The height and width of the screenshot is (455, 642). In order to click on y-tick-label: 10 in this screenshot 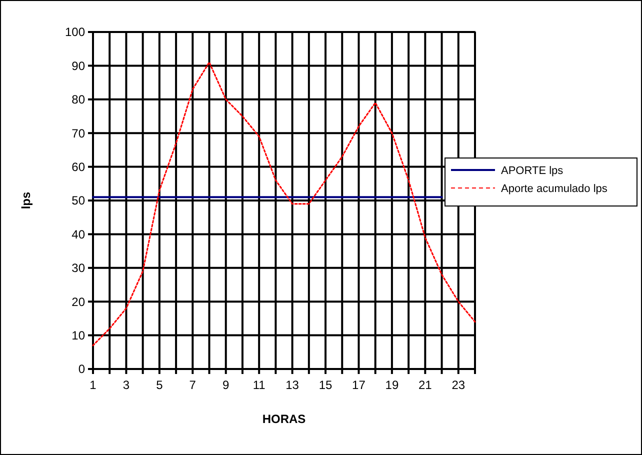, I will do `click(79, 335)`.